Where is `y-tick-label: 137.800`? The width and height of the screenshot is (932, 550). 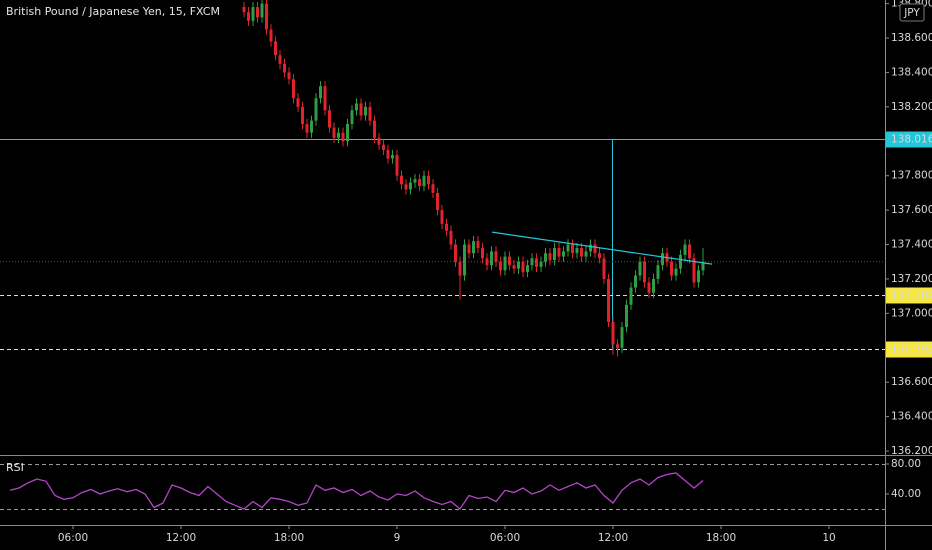 y-tick-label: 137.800 is located at coordinates (911, 176).